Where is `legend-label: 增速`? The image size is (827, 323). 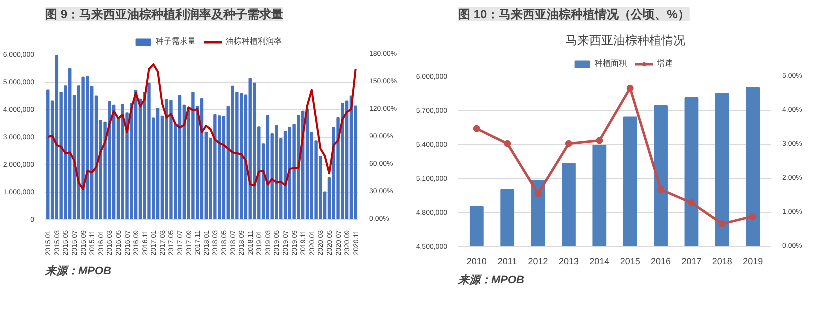 legend-label: 增速 is located at coordinates (665, 63).